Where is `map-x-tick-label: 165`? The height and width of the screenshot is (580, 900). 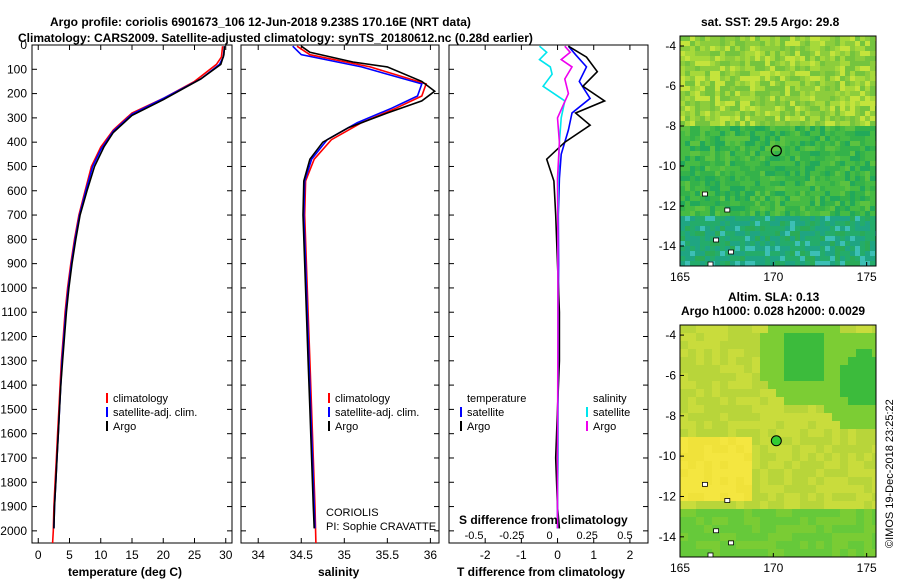
map-x-tick-label: 165 is located at coordinates (680, 277).